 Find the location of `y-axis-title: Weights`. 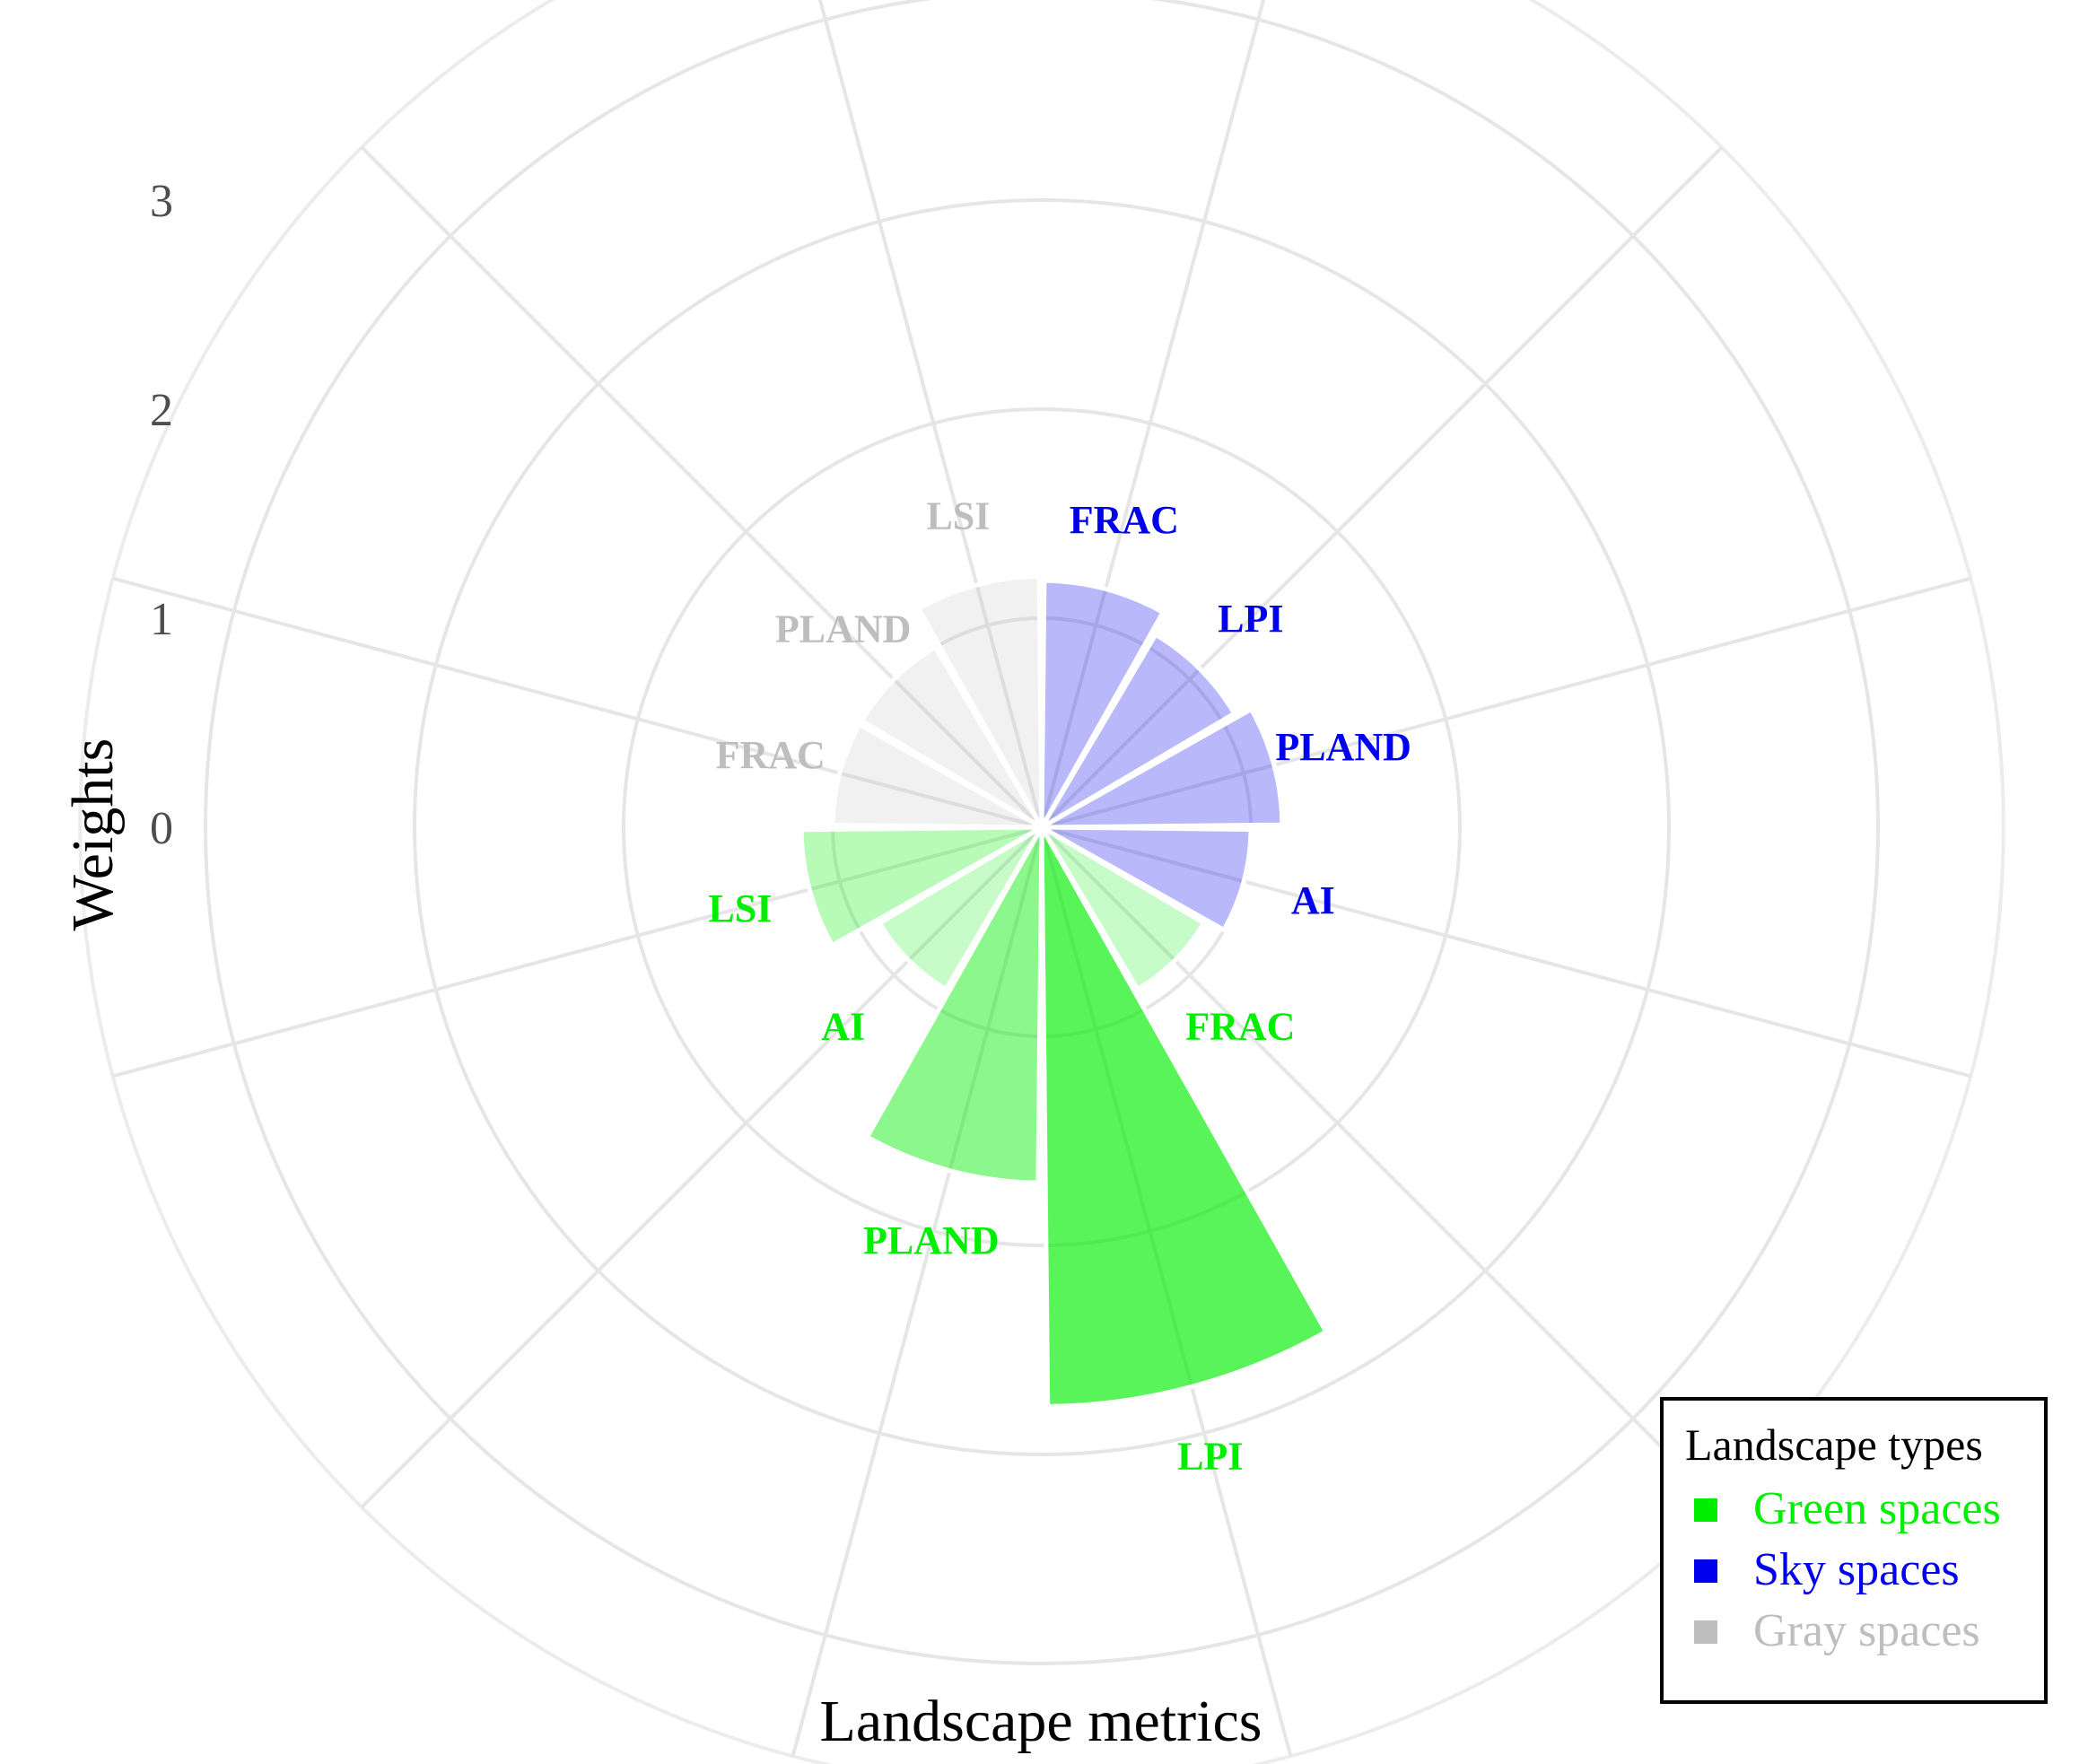

y-axis-title: Weights is located at coordinates (93, 834).